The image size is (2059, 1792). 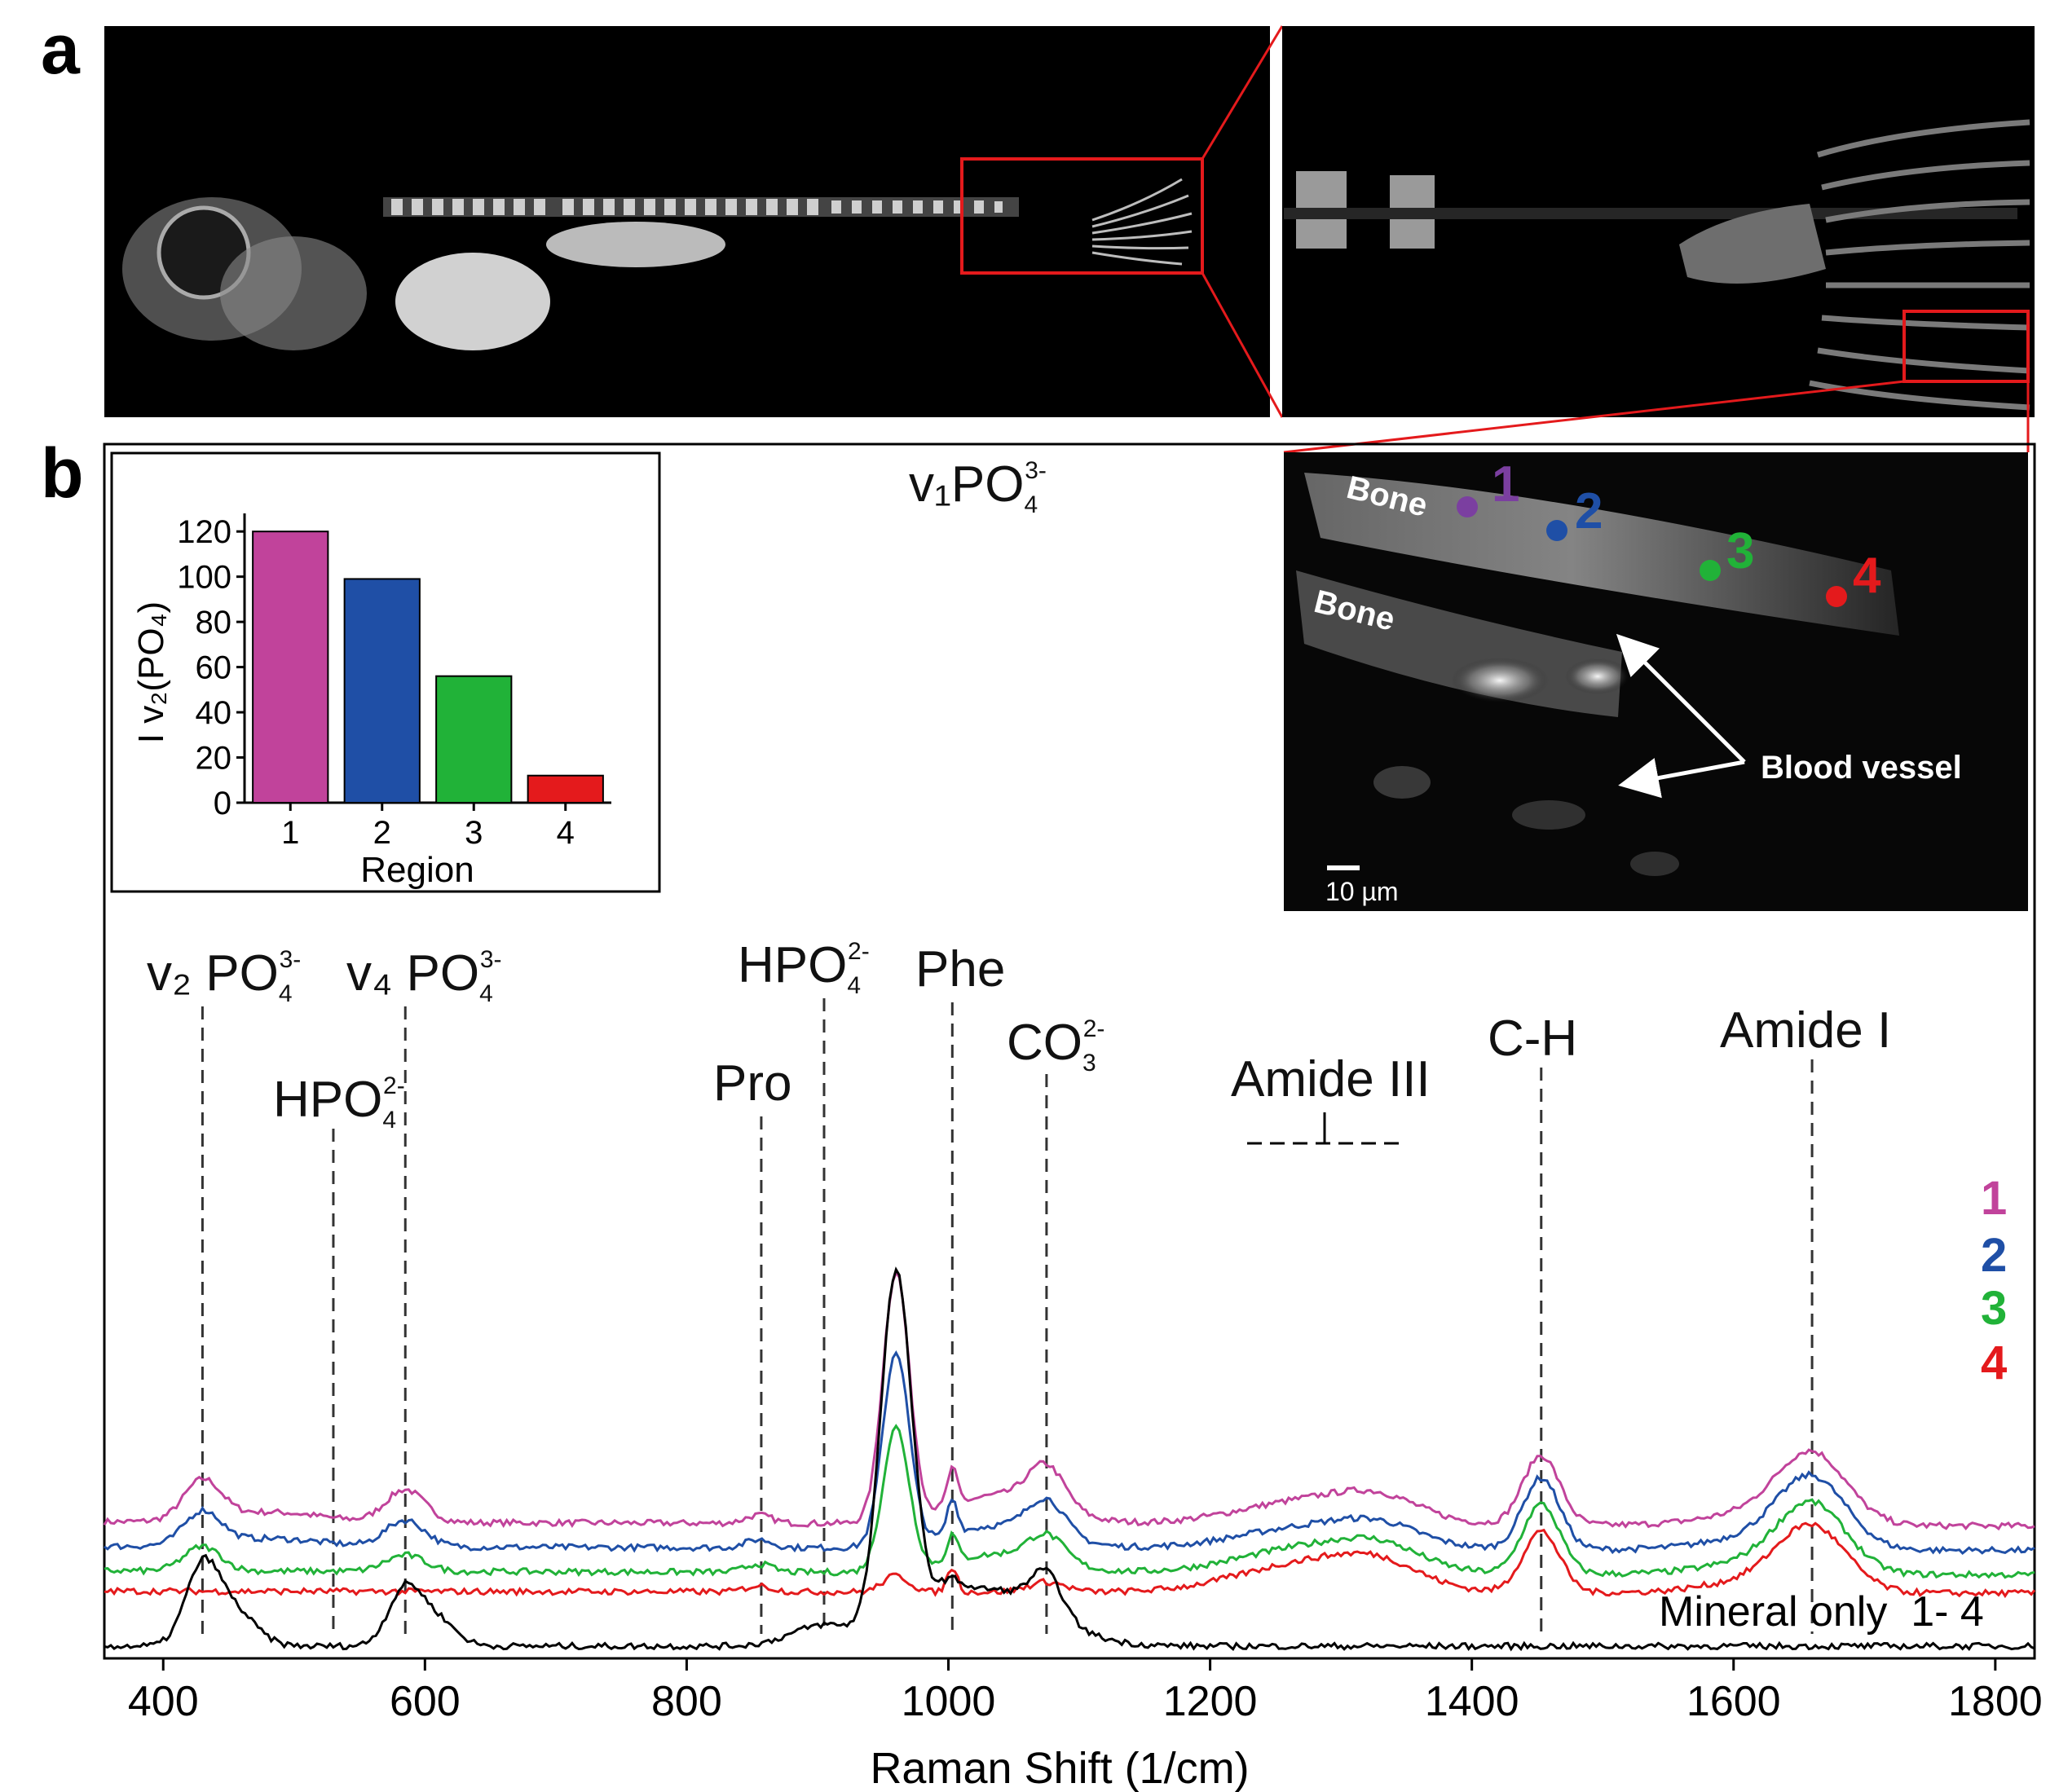 What do you see at coordinates (222, 804) in the screenshot?
I see `bar-y-tick-label: 0` at bounding box center [222, 804].